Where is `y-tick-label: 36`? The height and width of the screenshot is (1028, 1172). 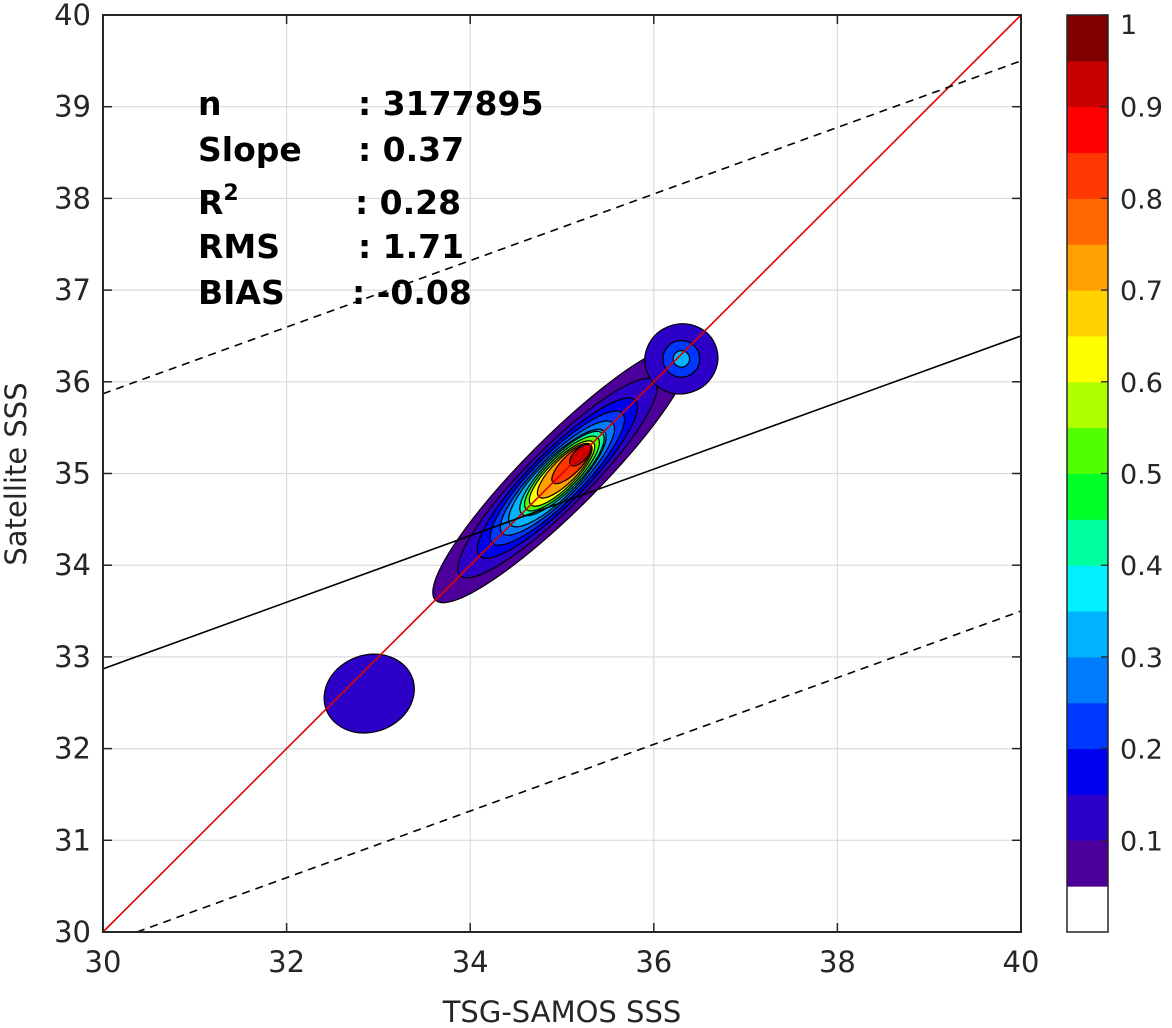
y-tick-label: 36 is located at coordinates (72, 382).